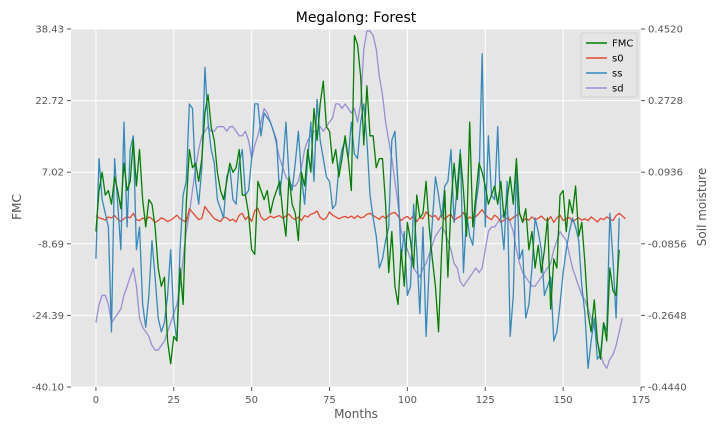  Describe the element at coordinates (667, 388) in the screenshot. I see `y-tick-label-right: -0.4440` at that location.